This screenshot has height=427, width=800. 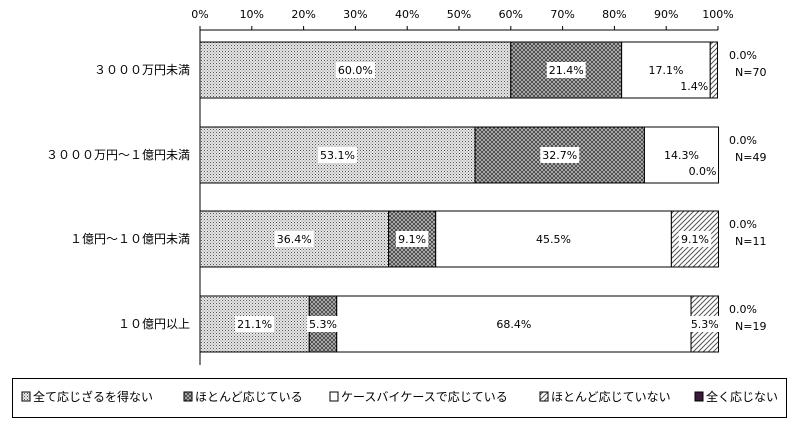 I want to click on data-label: 17.1%, so click(x=665, y=70).